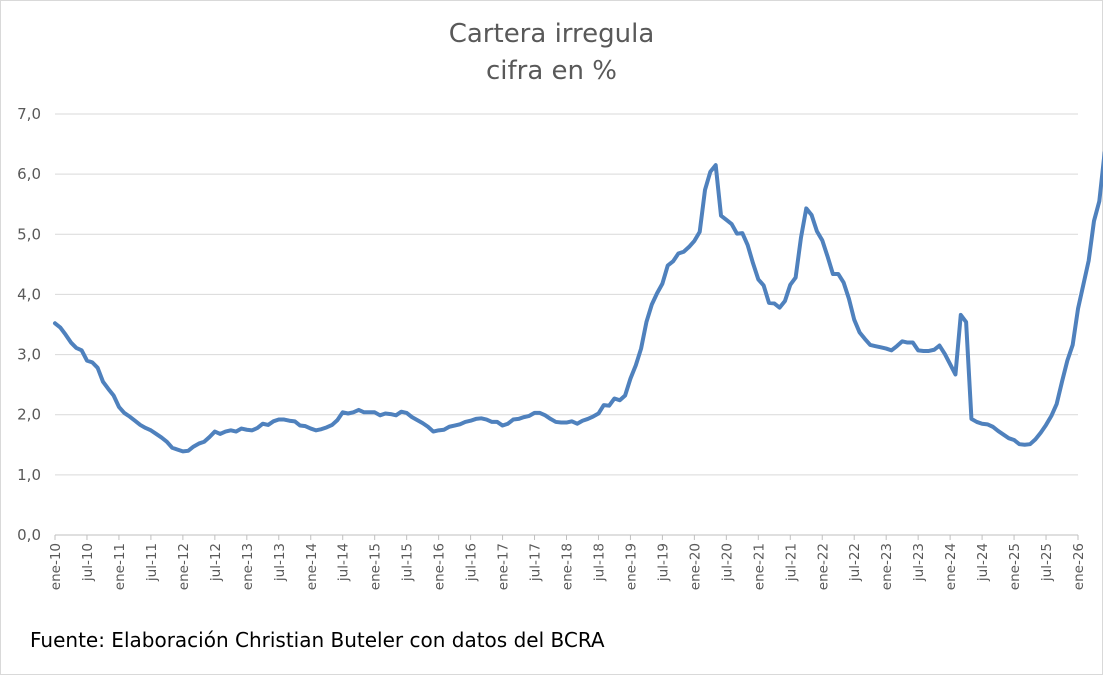  What do you see at coordinates (344, 562) in the screenshot?
I see `x-tick-label: jul-14` at bounding box center [344, 562].